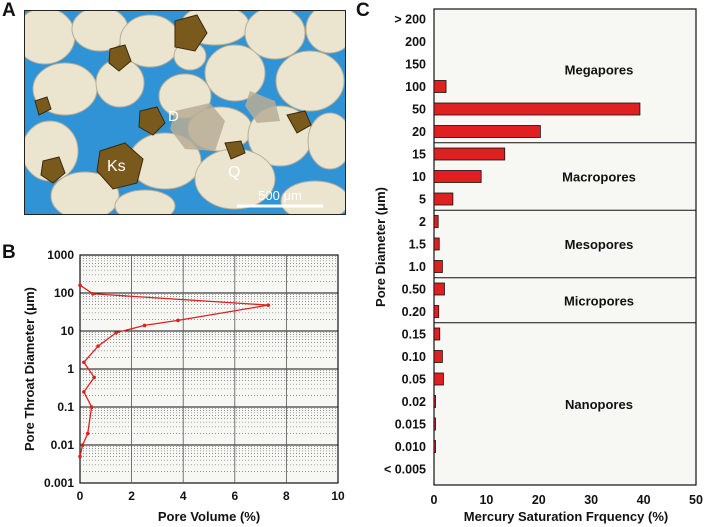 Image resolution: width=706 pixels, height=527 pixels. Describe the element at coordinates (414, 380) in the screenshot. I see `y-tick-label: 0.05` at that location.